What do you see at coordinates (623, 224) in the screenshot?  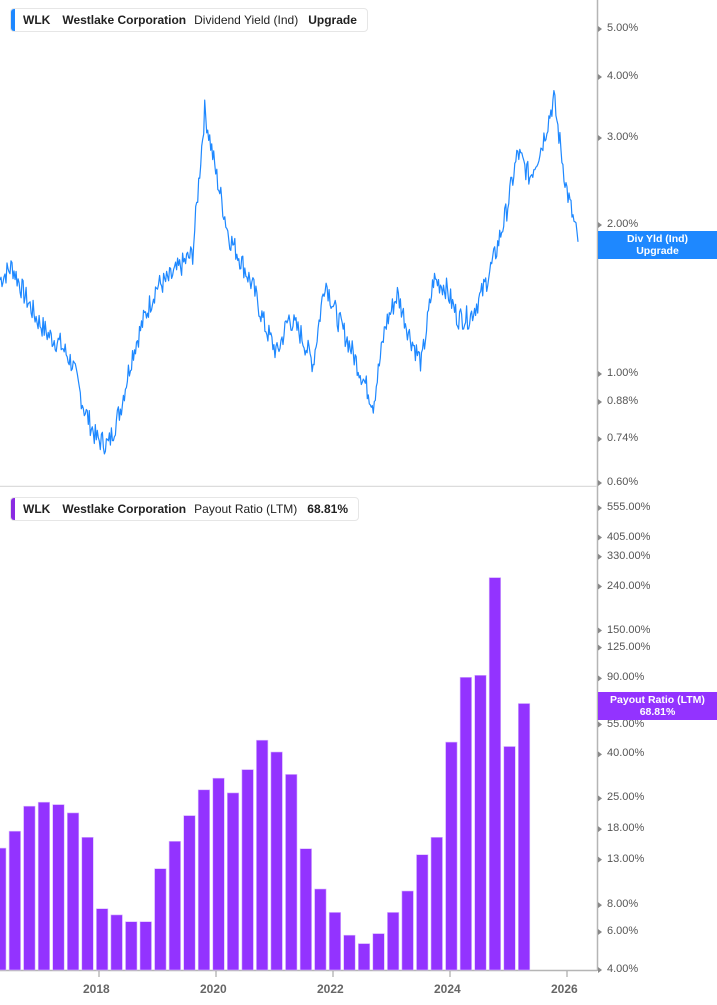 I see `y-tick-label: 2.00%` at bounding box center [623, 224].